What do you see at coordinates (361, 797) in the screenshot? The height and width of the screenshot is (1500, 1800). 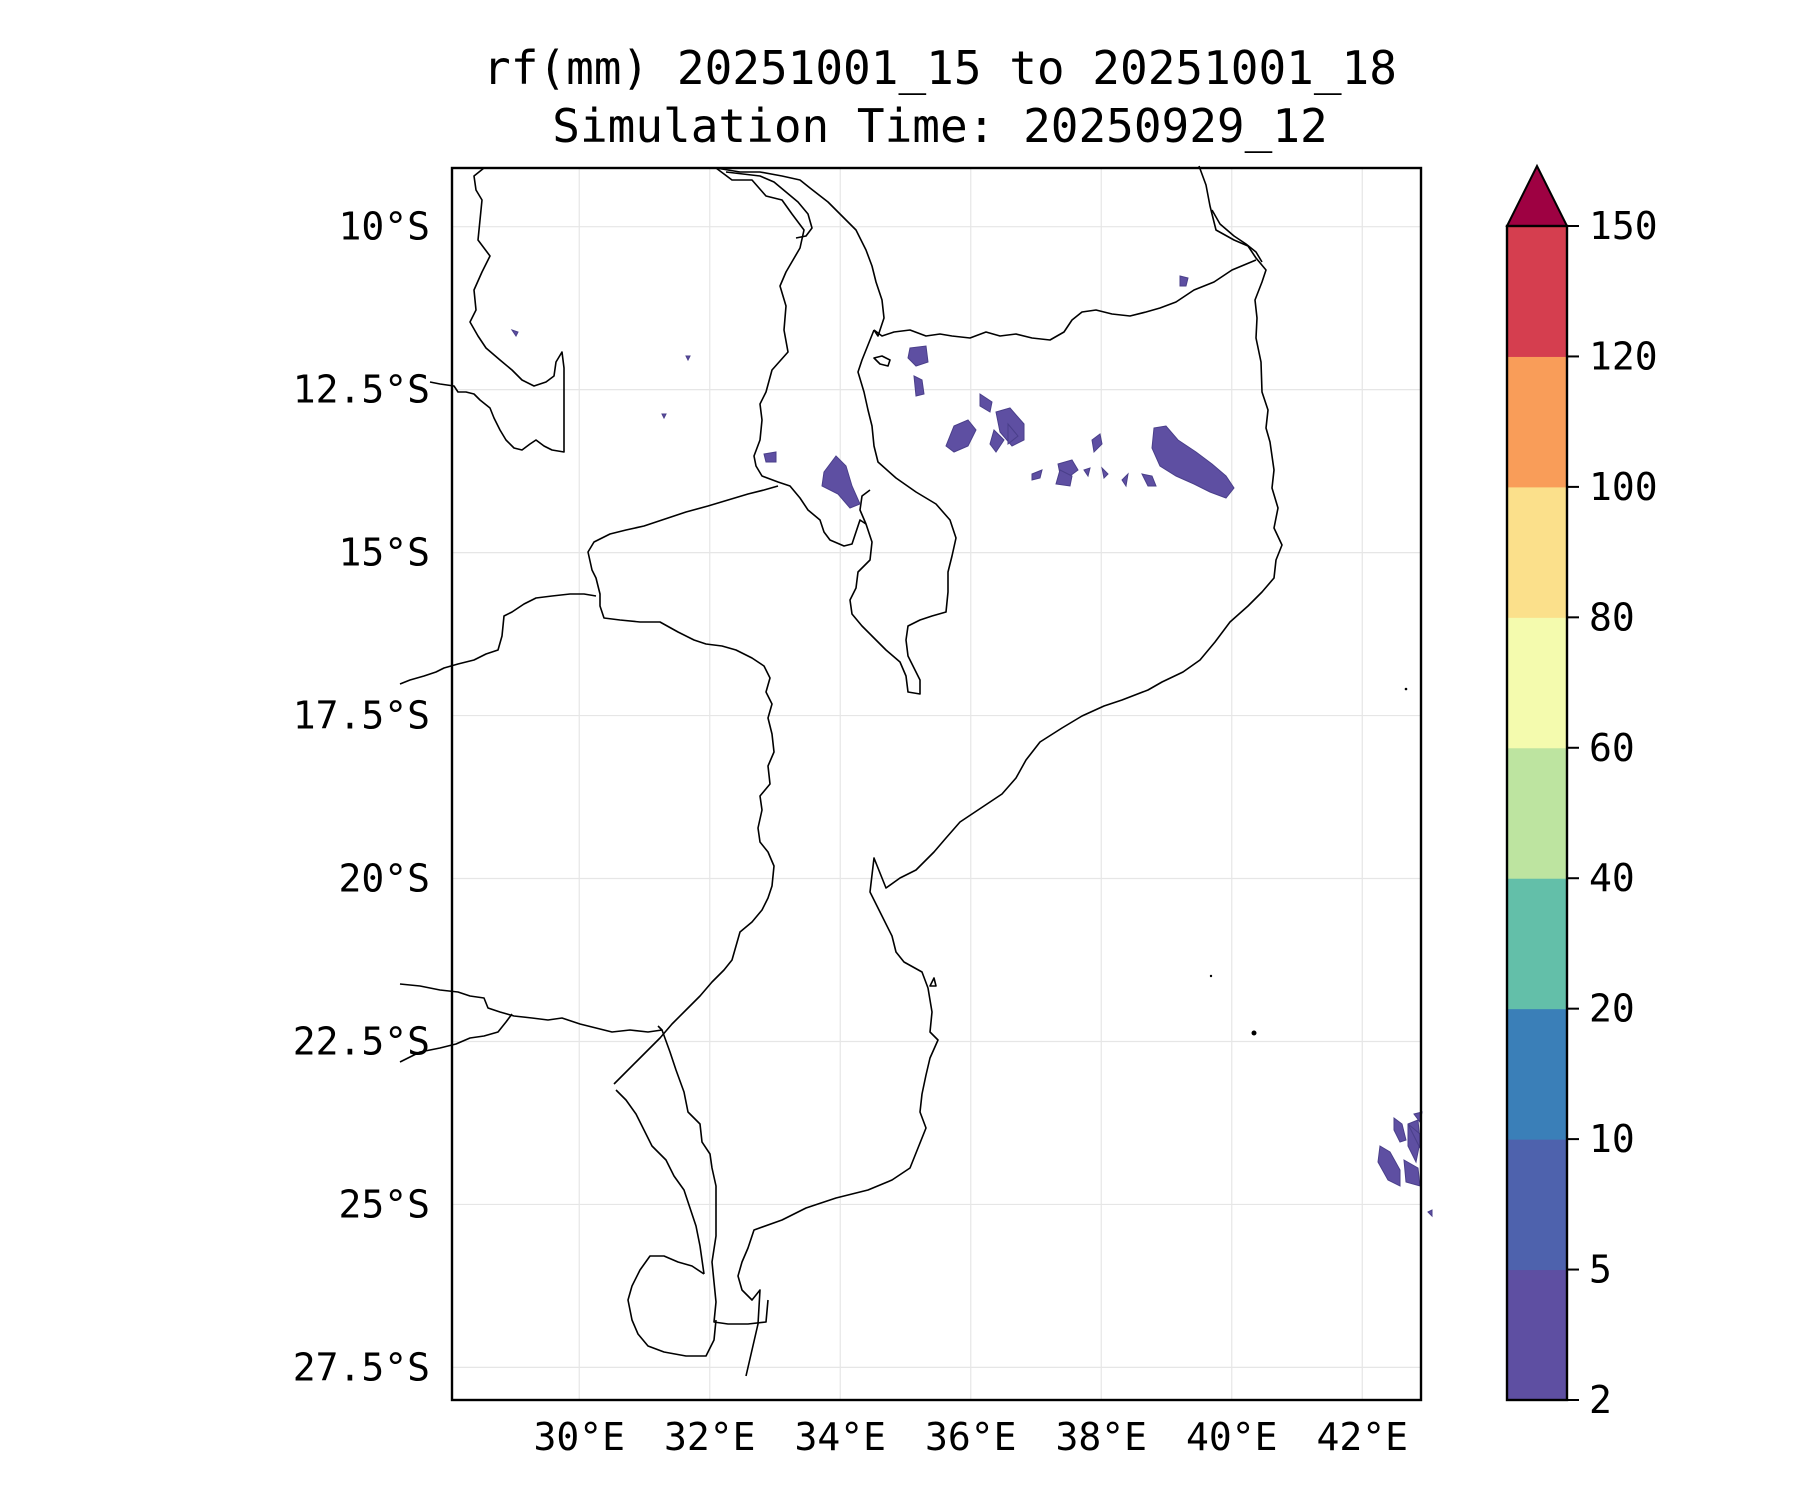 I see `y-axis-ticks: 10°S 12.5°S 15°S 17.5°S 20°S 22.5°S 25°S 27.5°S` at bounding box center [361, 797].